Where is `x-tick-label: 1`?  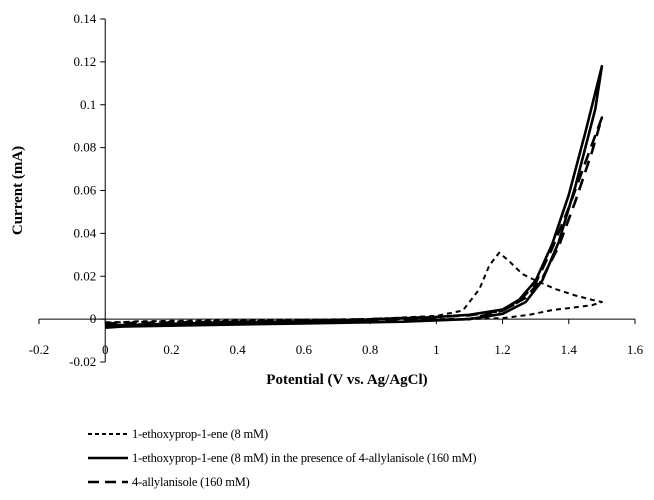
x-tick-label: 1 is located at coordinates (436, 349).